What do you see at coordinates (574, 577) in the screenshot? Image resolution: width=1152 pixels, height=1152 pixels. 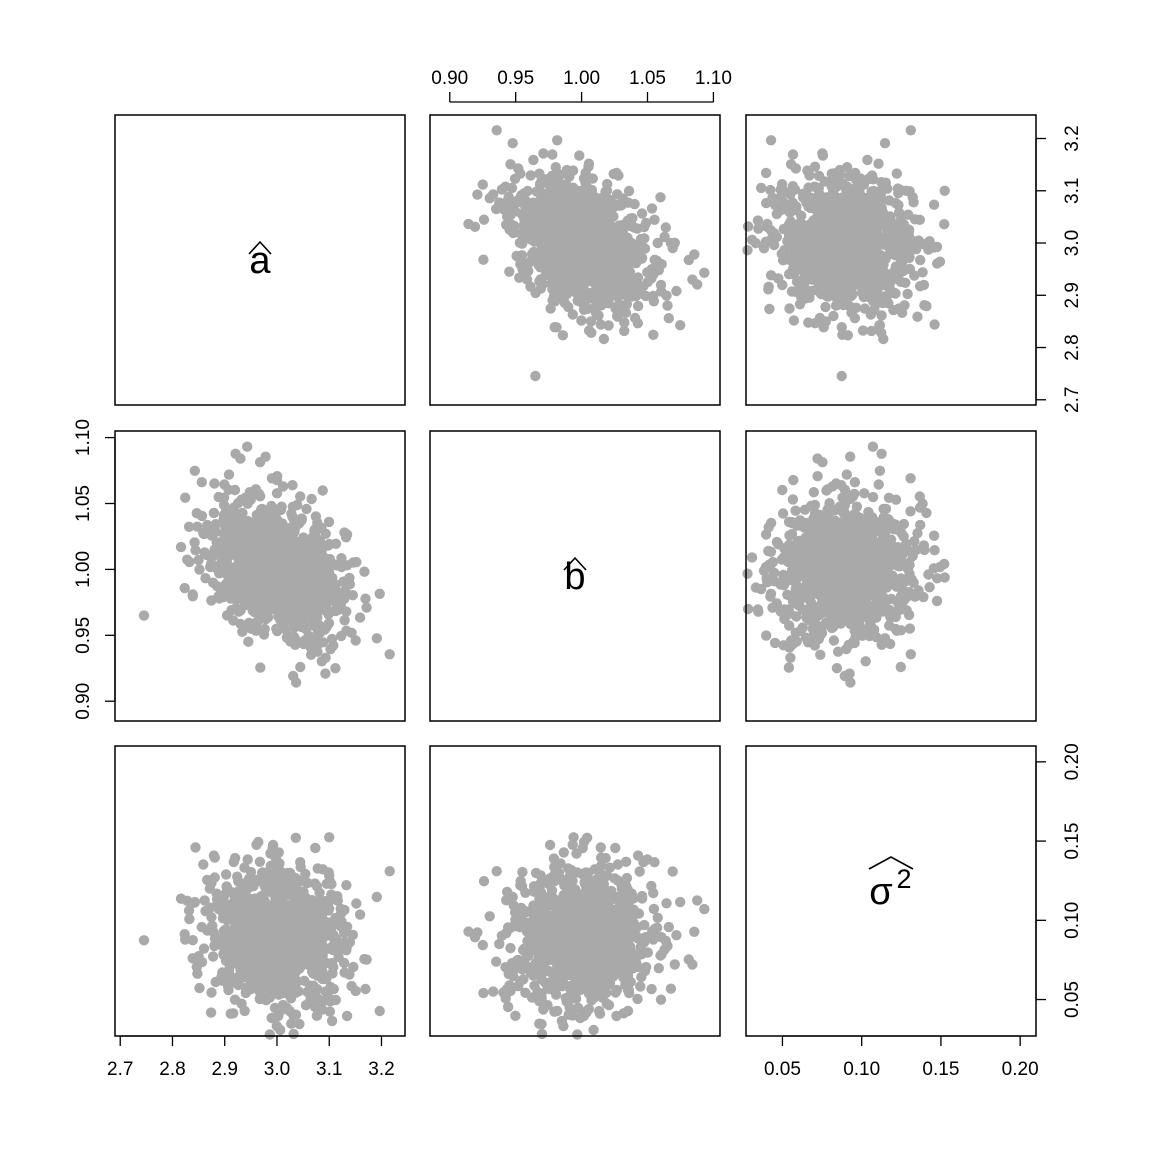 I see `diag-label-b: b` at bounding box center [574, 577].